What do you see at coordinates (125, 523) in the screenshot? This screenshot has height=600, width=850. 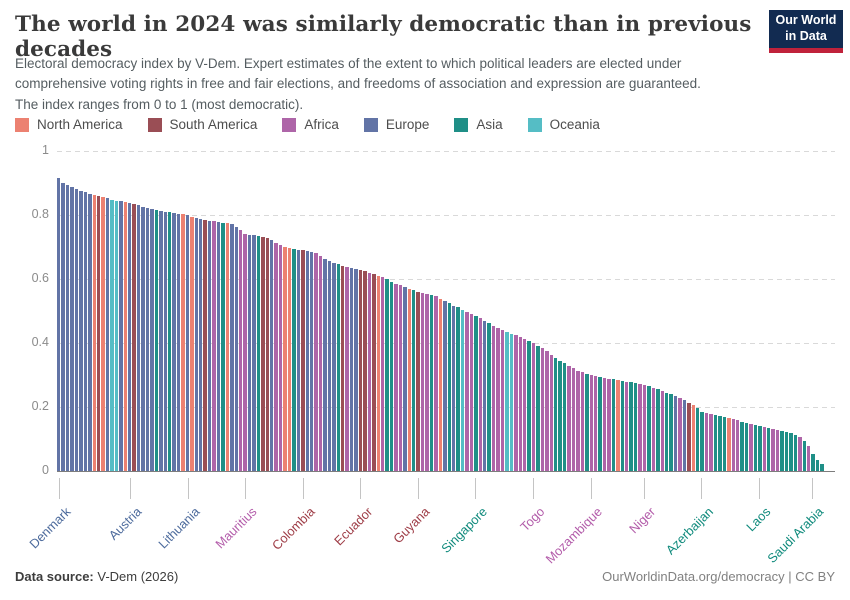 I see `x-tick-label-austria: Austria` at bounding box center [125, 523].